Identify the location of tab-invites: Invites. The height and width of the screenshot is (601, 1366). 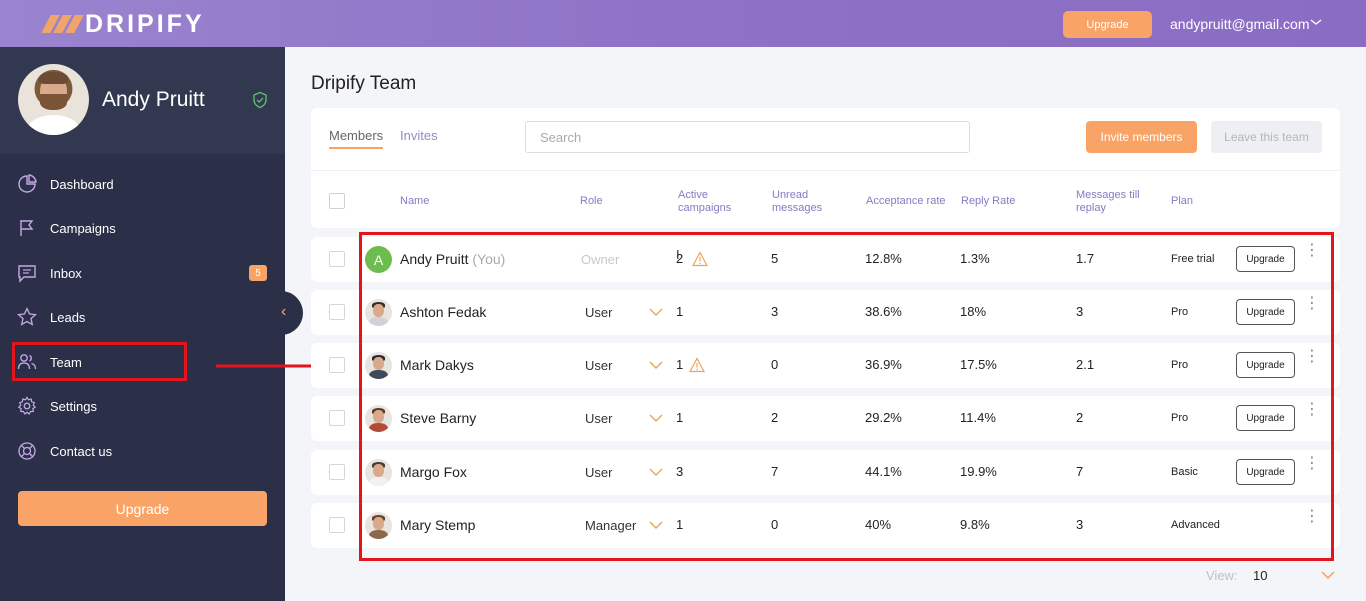
(419, 135).